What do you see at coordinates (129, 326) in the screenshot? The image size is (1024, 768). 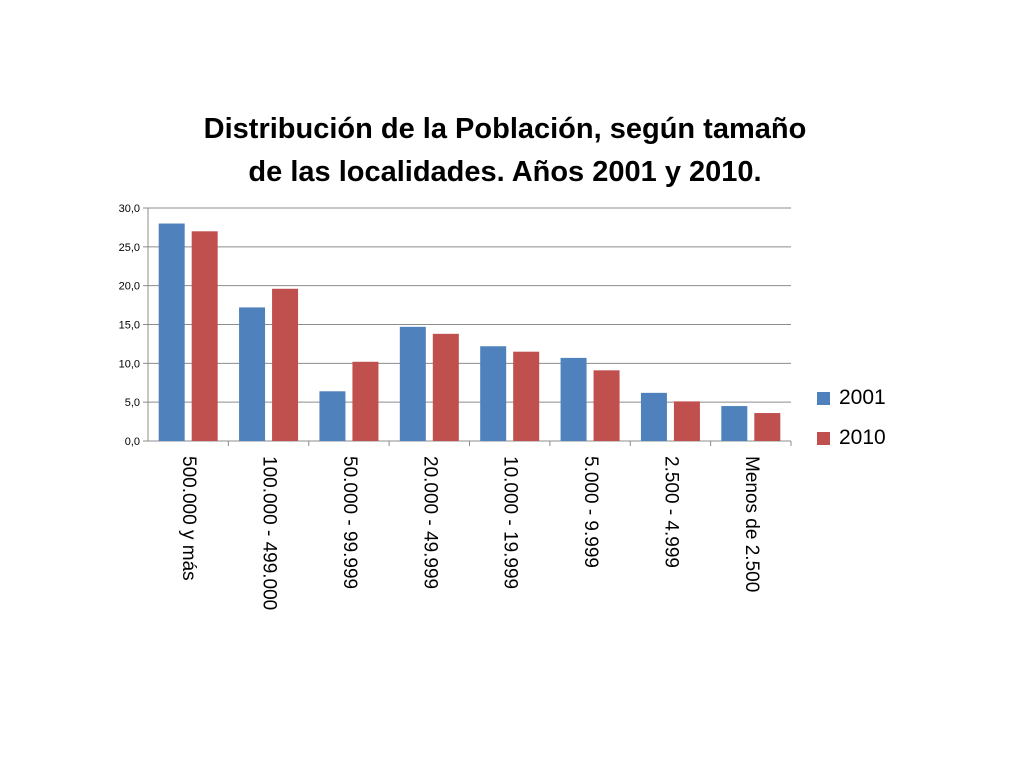 I see `y-tick-label: 15,0` at bounding box center [129, 326].